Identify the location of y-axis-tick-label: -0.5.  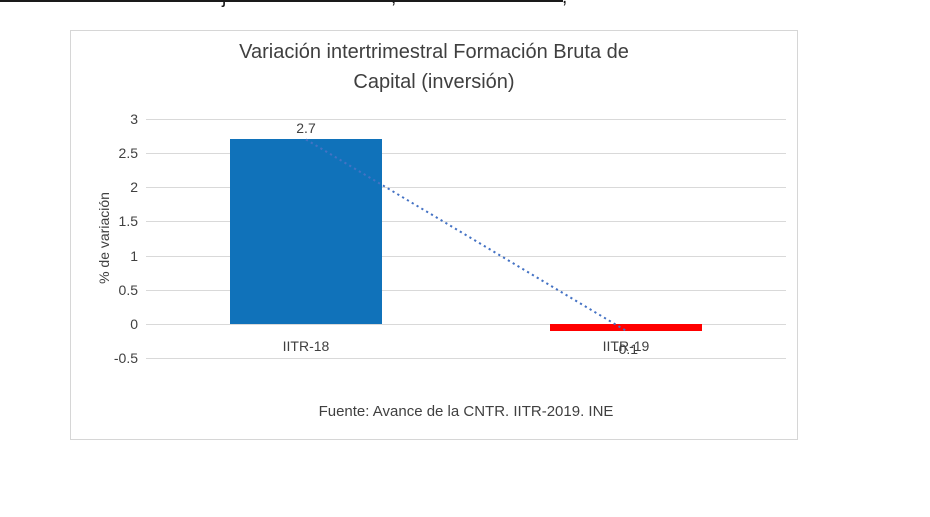
(125, 358).